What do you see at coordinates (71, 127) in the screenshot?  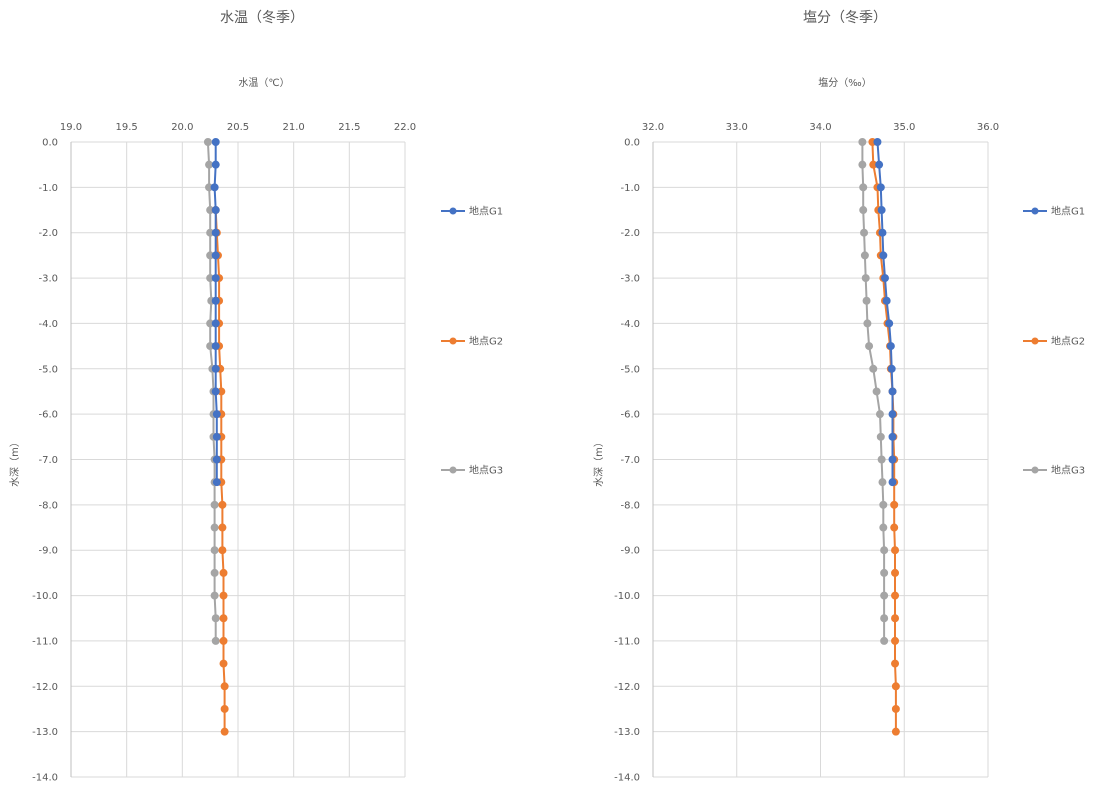 I see `x-tick-label: 19.0` at bounding box center [71, 127].